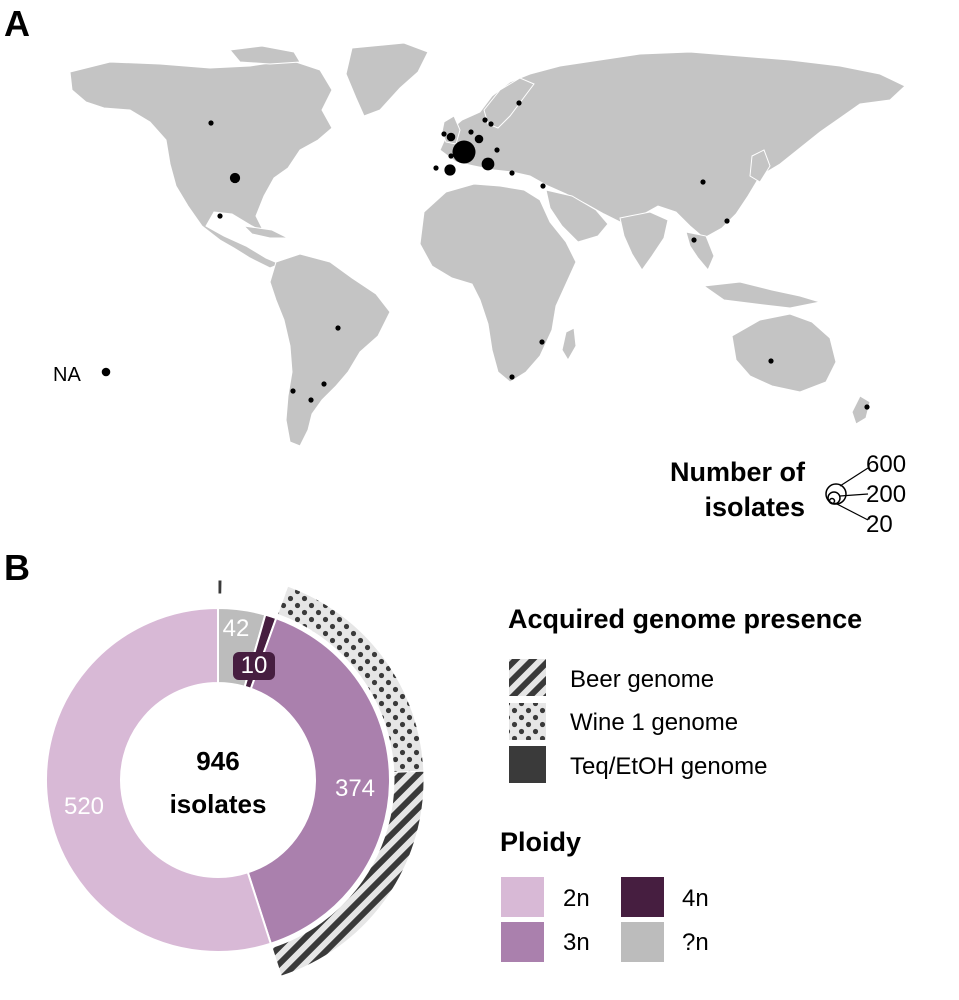 This screenshot has height=1000, width=959. I want to click on ploidy-legend-title: Ploidy, so click(540, 842).